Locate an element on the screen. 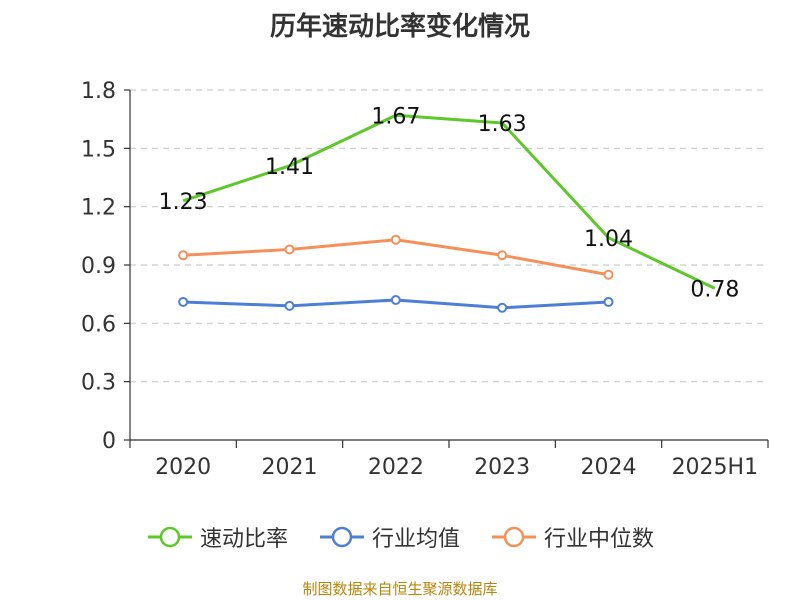 This screenshot has width=800, height=600. legend-item: 行业均值 is located at coordinates (389, 537).